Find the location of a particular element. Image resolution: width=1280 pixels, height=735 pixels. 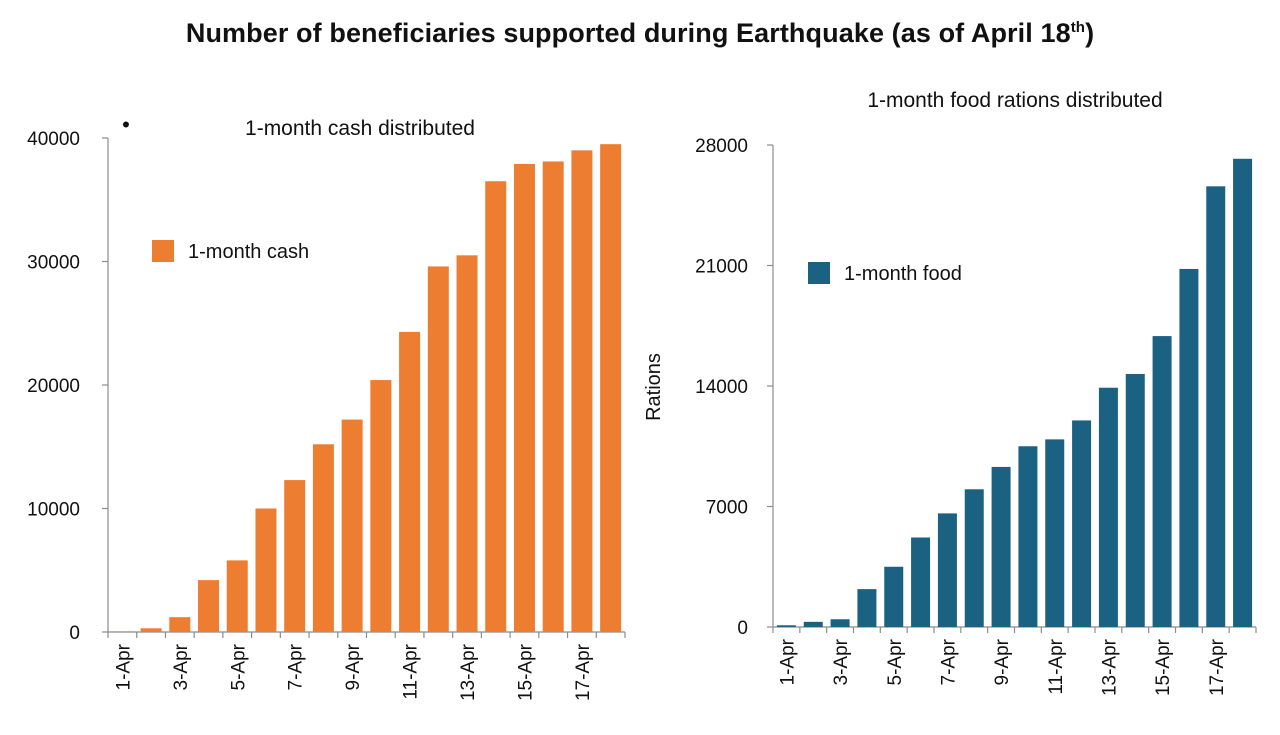

y-tick-label: 20000 is located at coordinates (53, 386).